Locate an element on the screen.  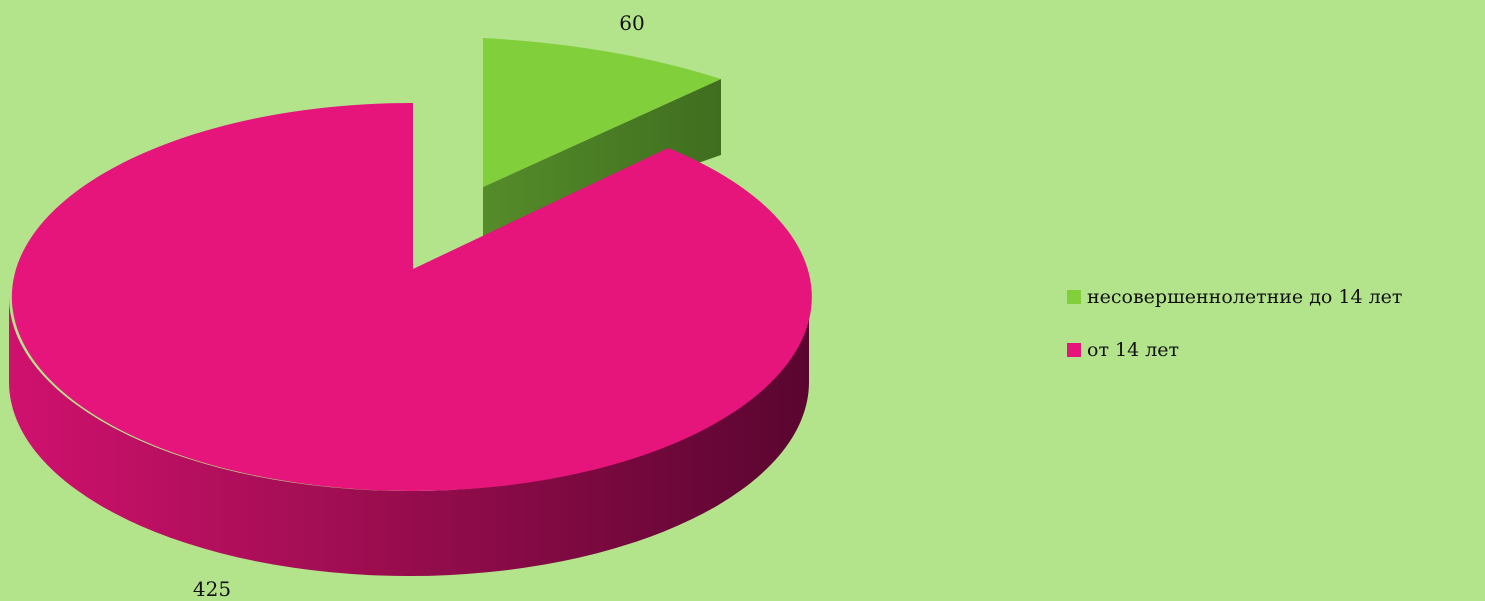
legend-swatch-minors is located at coordinates (1074, 297).